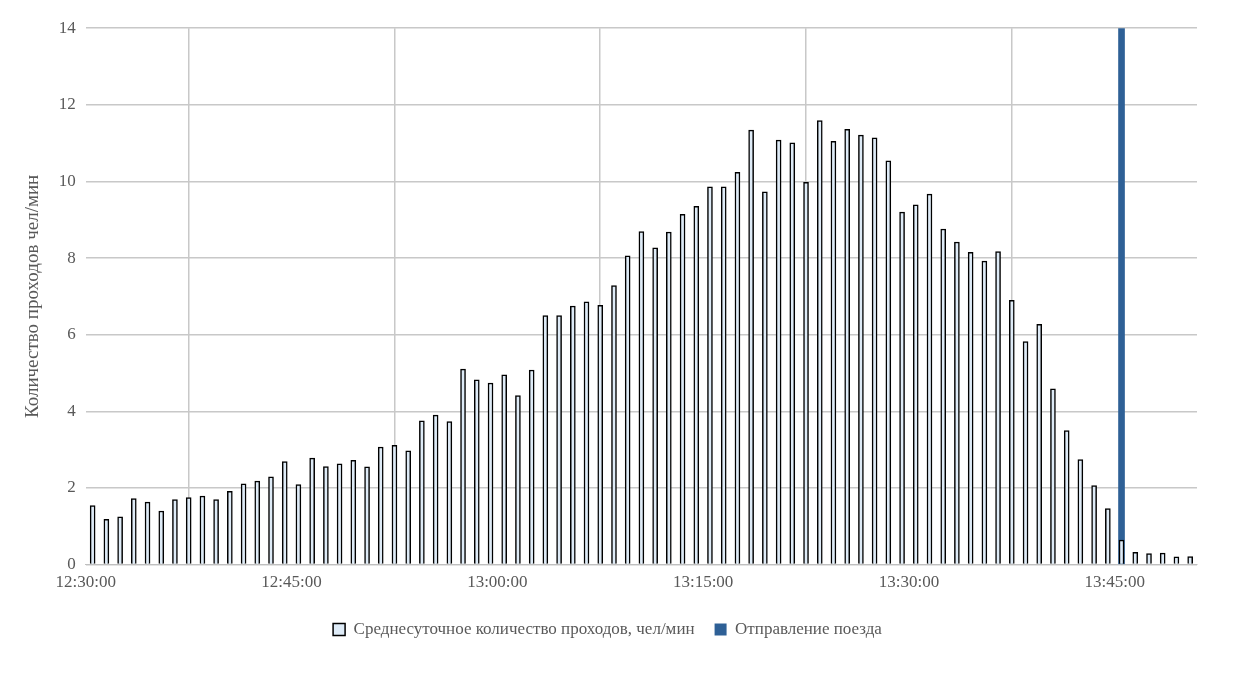  Describe the element at coordinates (71, 487) in the screenshot. I see `y-tick-label: 2` at that location.